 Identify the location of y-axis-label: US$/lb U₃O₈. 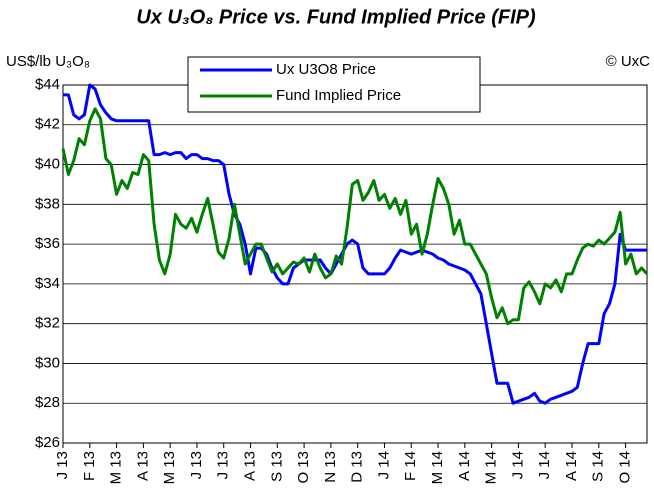
(48, 61).